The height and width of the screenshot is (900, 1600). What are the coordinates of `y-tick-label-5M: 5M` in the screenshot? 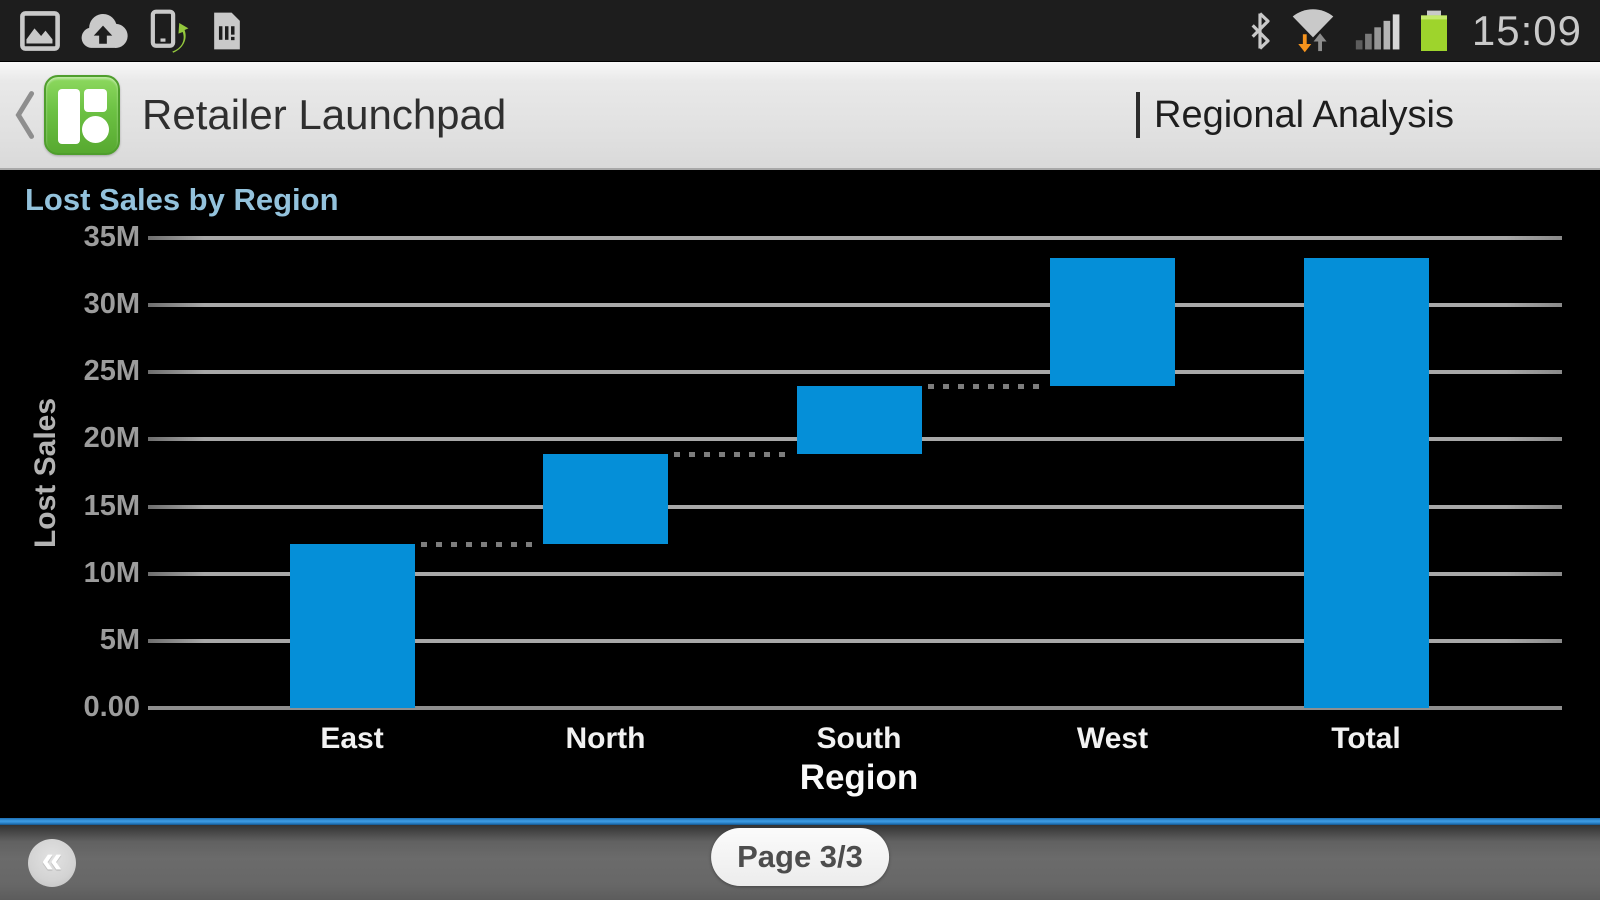 It's located at (119, 639).